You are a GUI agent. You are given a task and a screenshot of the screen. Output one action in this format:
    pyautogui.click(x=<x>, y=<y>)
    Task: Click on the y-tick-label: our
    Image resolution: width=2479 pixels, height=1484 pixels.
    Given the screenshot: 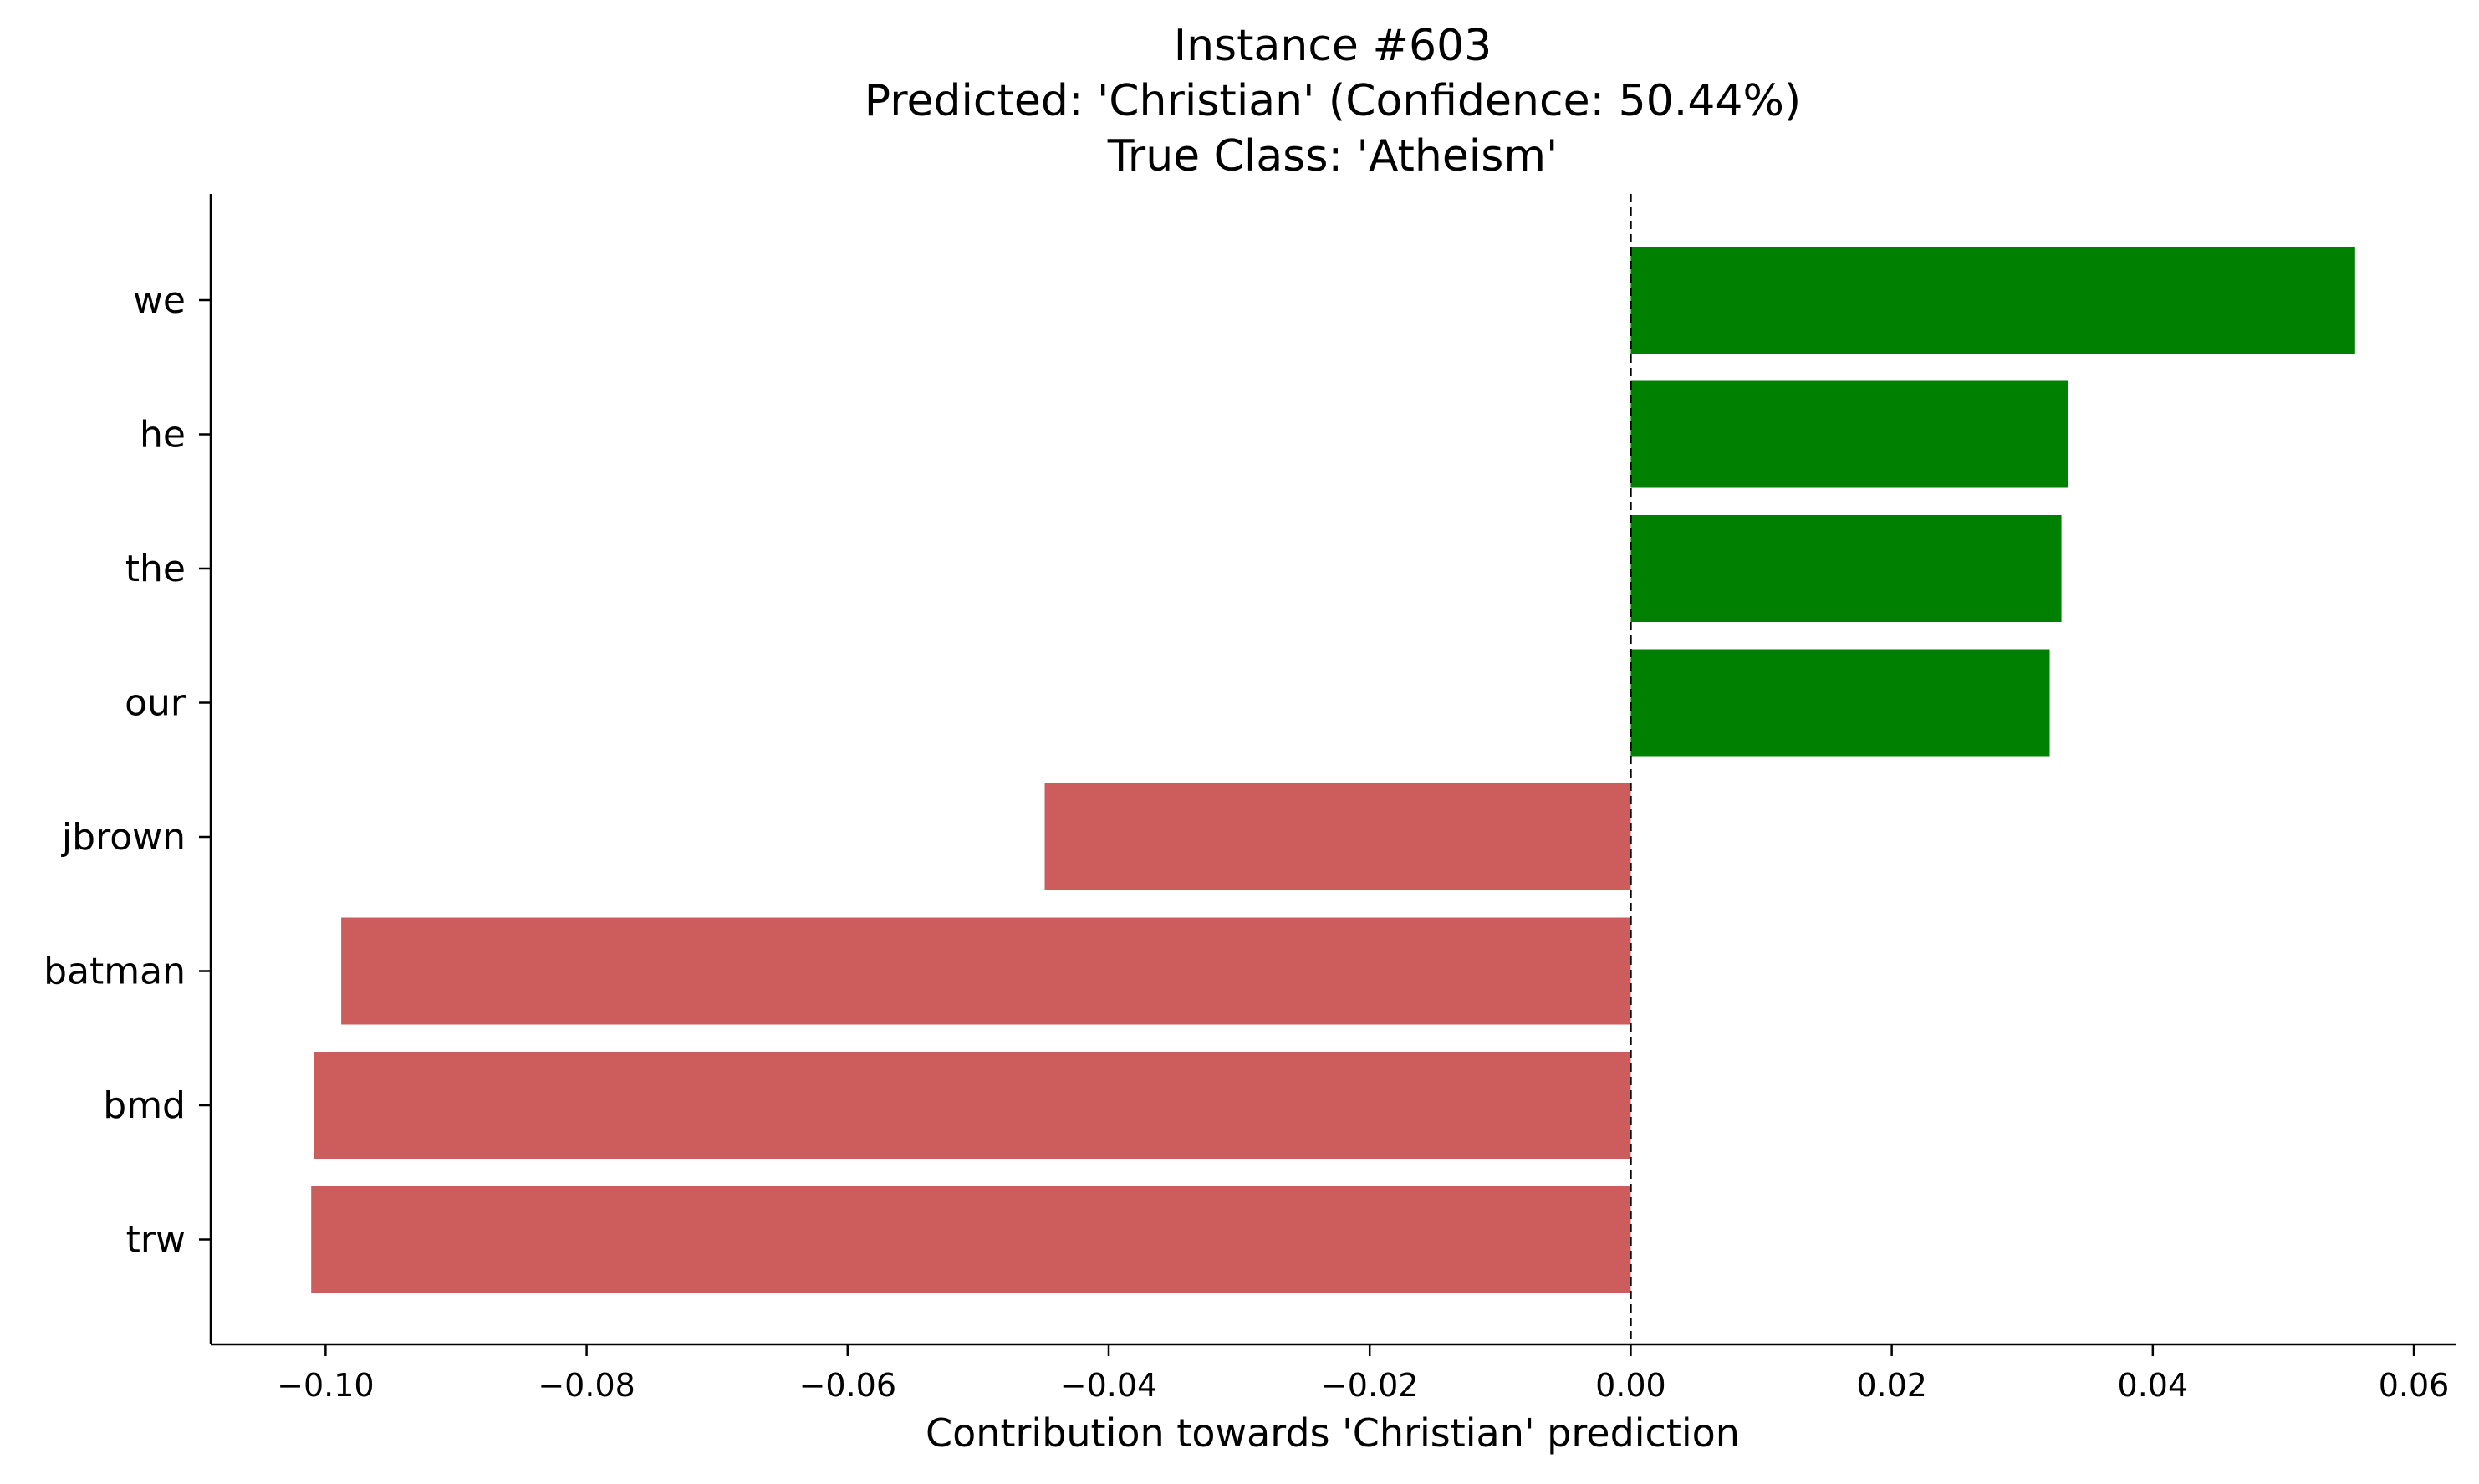 What is the action you would take?
    pyautogui.click(x=155, y=703)
    